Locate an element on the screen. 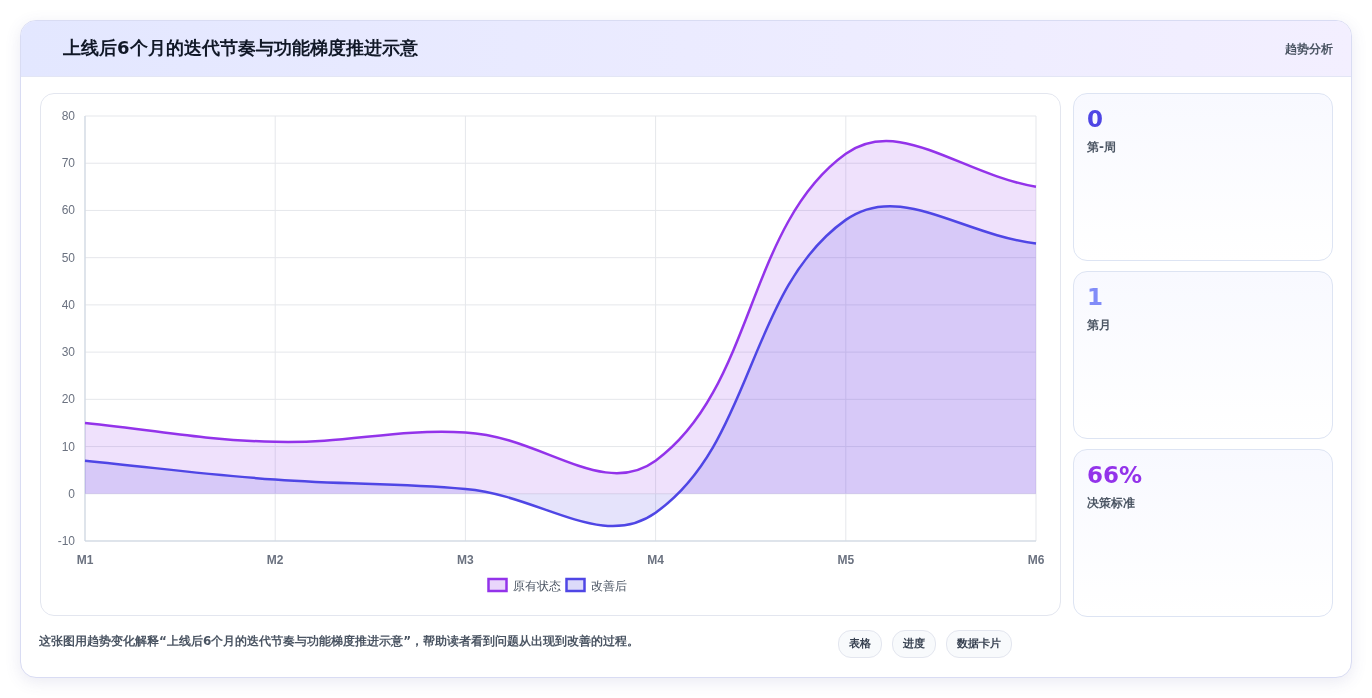  text: 第-周 is located at coordinates (1101, 147).